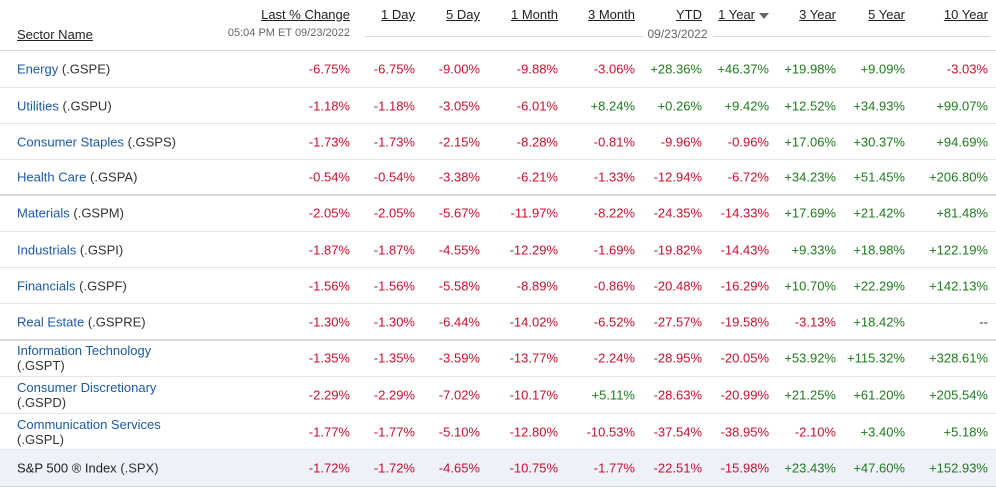 The height and width of the screenshot is (488, 996). Describe the element at coordinates (46, 285) in the screenshot. I see `sector-link: Financials` at that location.